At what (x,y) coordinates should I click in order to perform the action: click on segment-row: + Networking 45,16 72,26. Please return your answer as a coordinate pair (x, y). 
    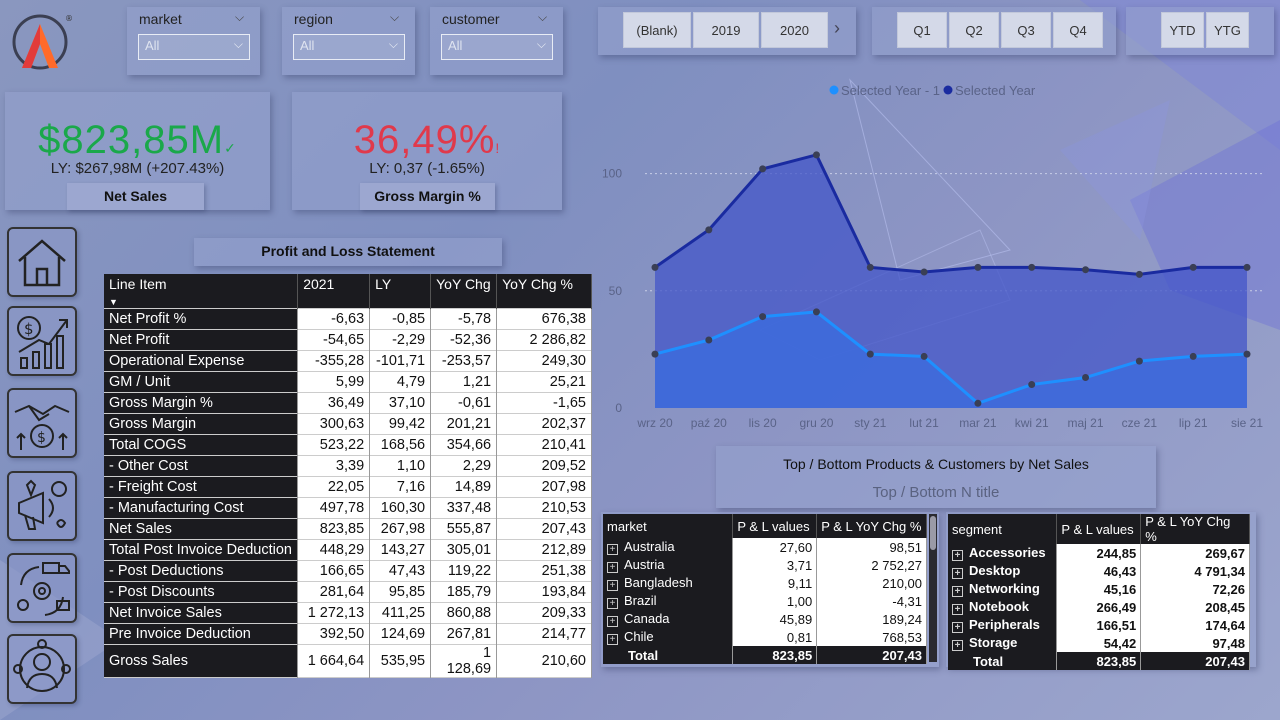
    Looking at the image, I should click on (1099, 589).